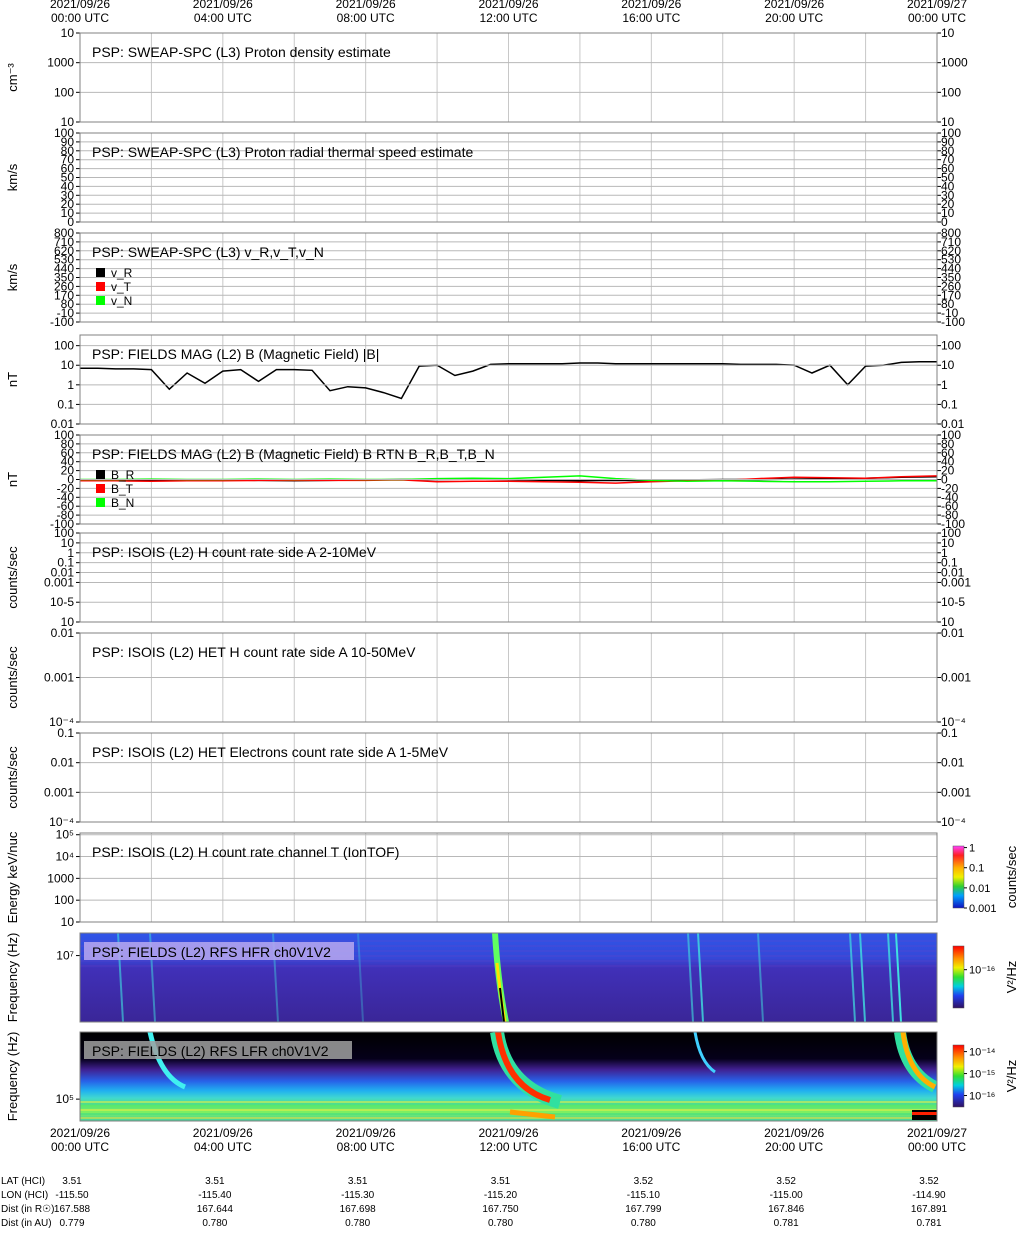  What do you see at coordinates (61, 822) in the screenshot?
I see `y-tick-label: 10⁻⁴` at bounding box center [61, 822].